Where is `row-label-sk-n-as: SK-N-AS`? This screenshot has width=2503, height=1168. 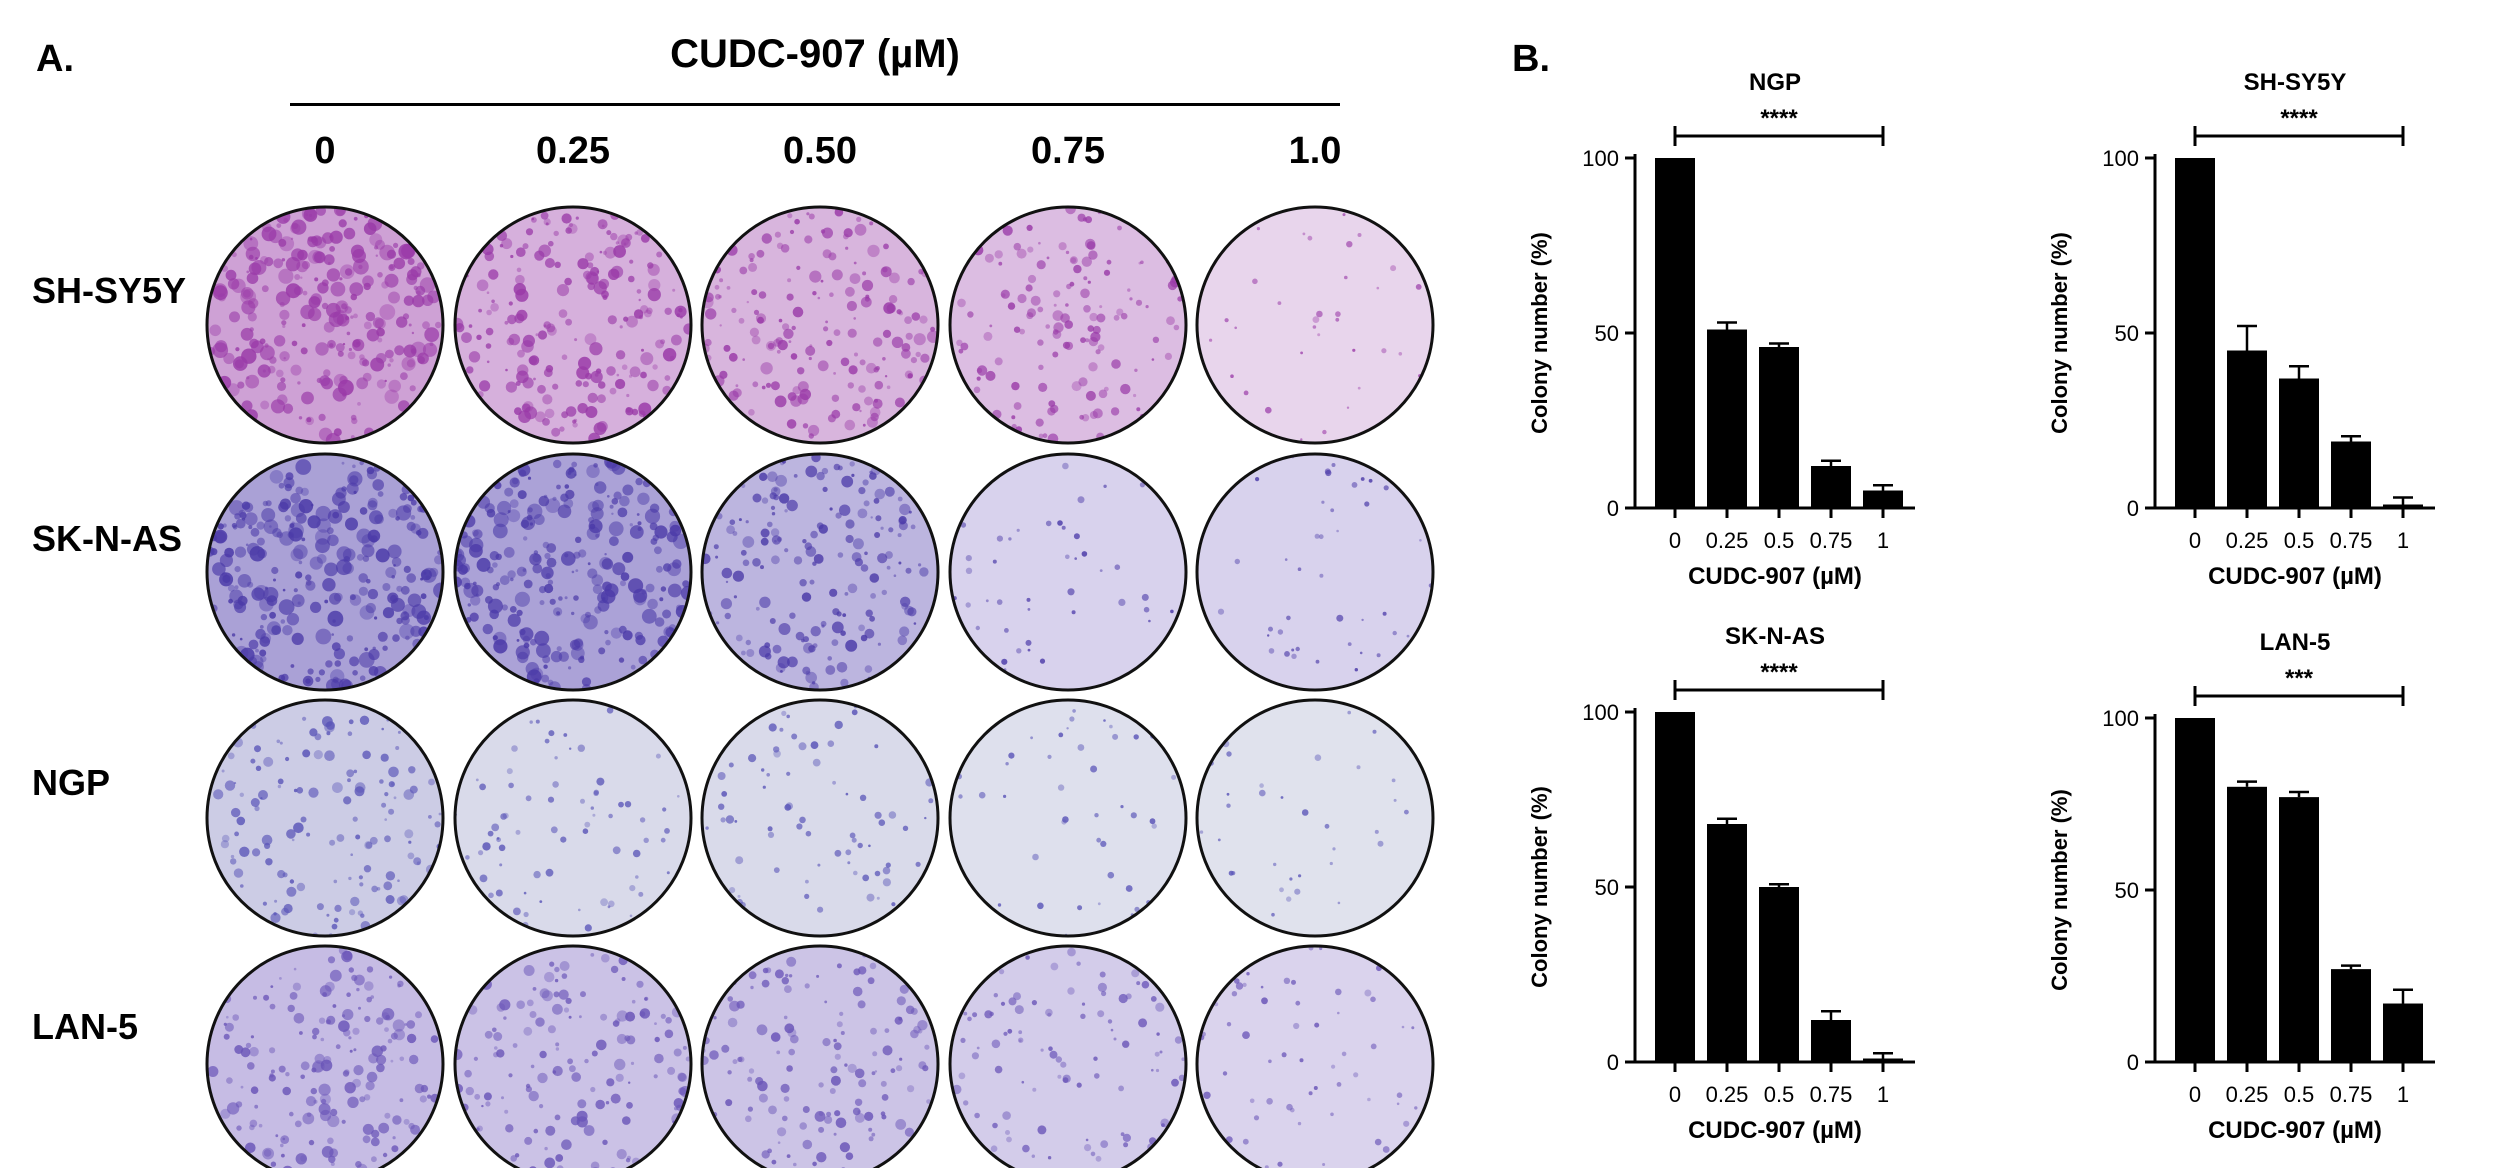
row-label-sk-n-as: SK-N-AS is located at coordinates (107, 538).